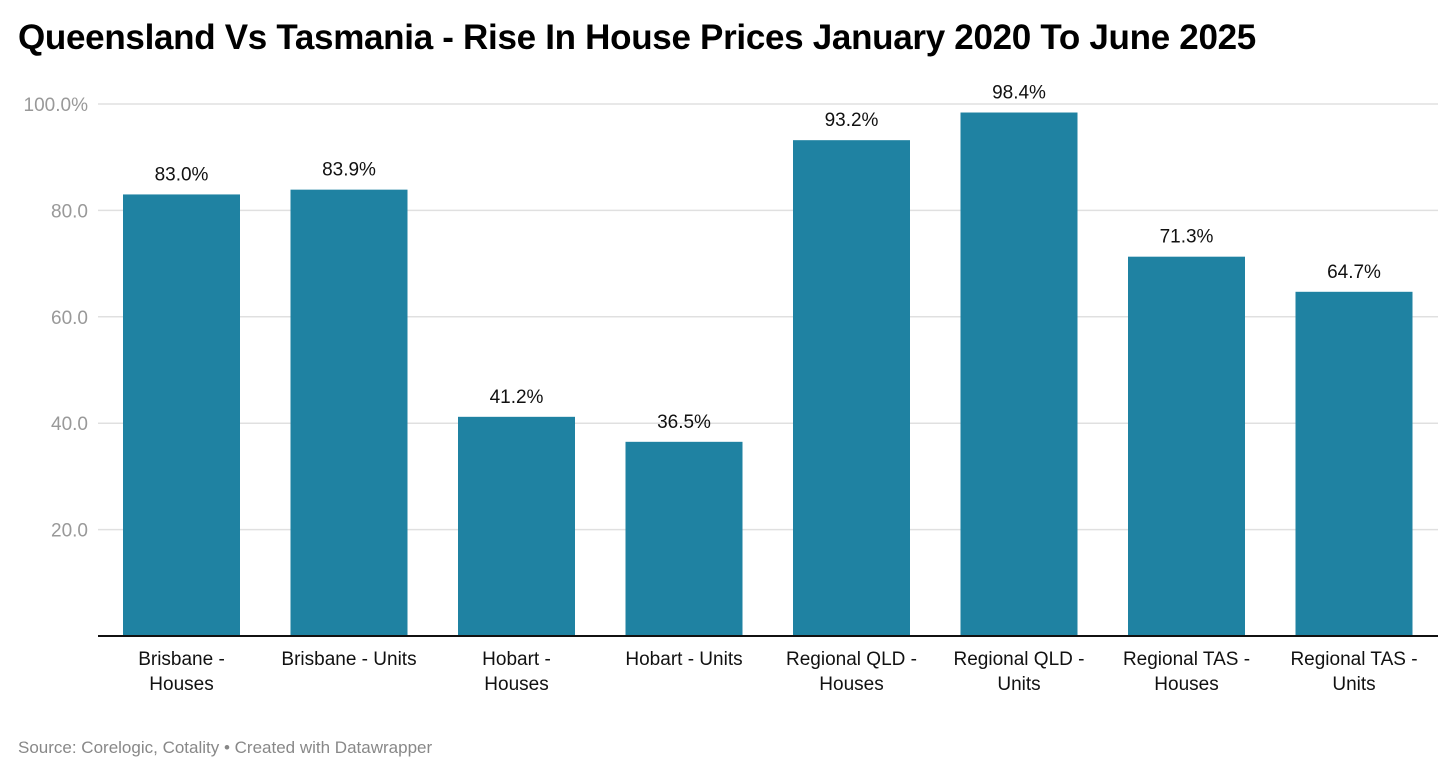  I want to click on y-tick-label: 60.0, so click(69, 318).